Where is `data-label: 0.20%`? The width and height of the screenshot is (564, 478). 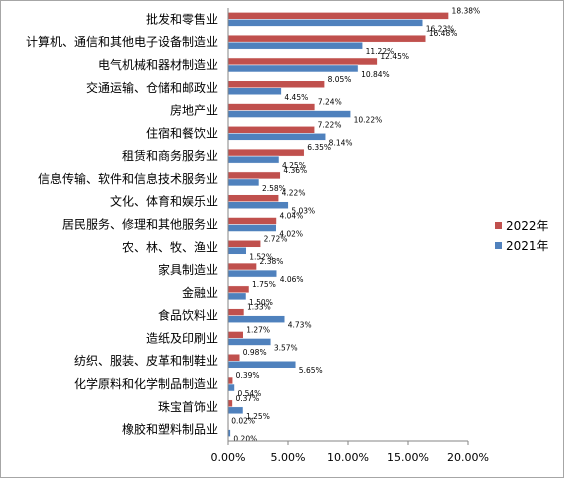 data-label: 0.20% is located at coordinates (245, 439).